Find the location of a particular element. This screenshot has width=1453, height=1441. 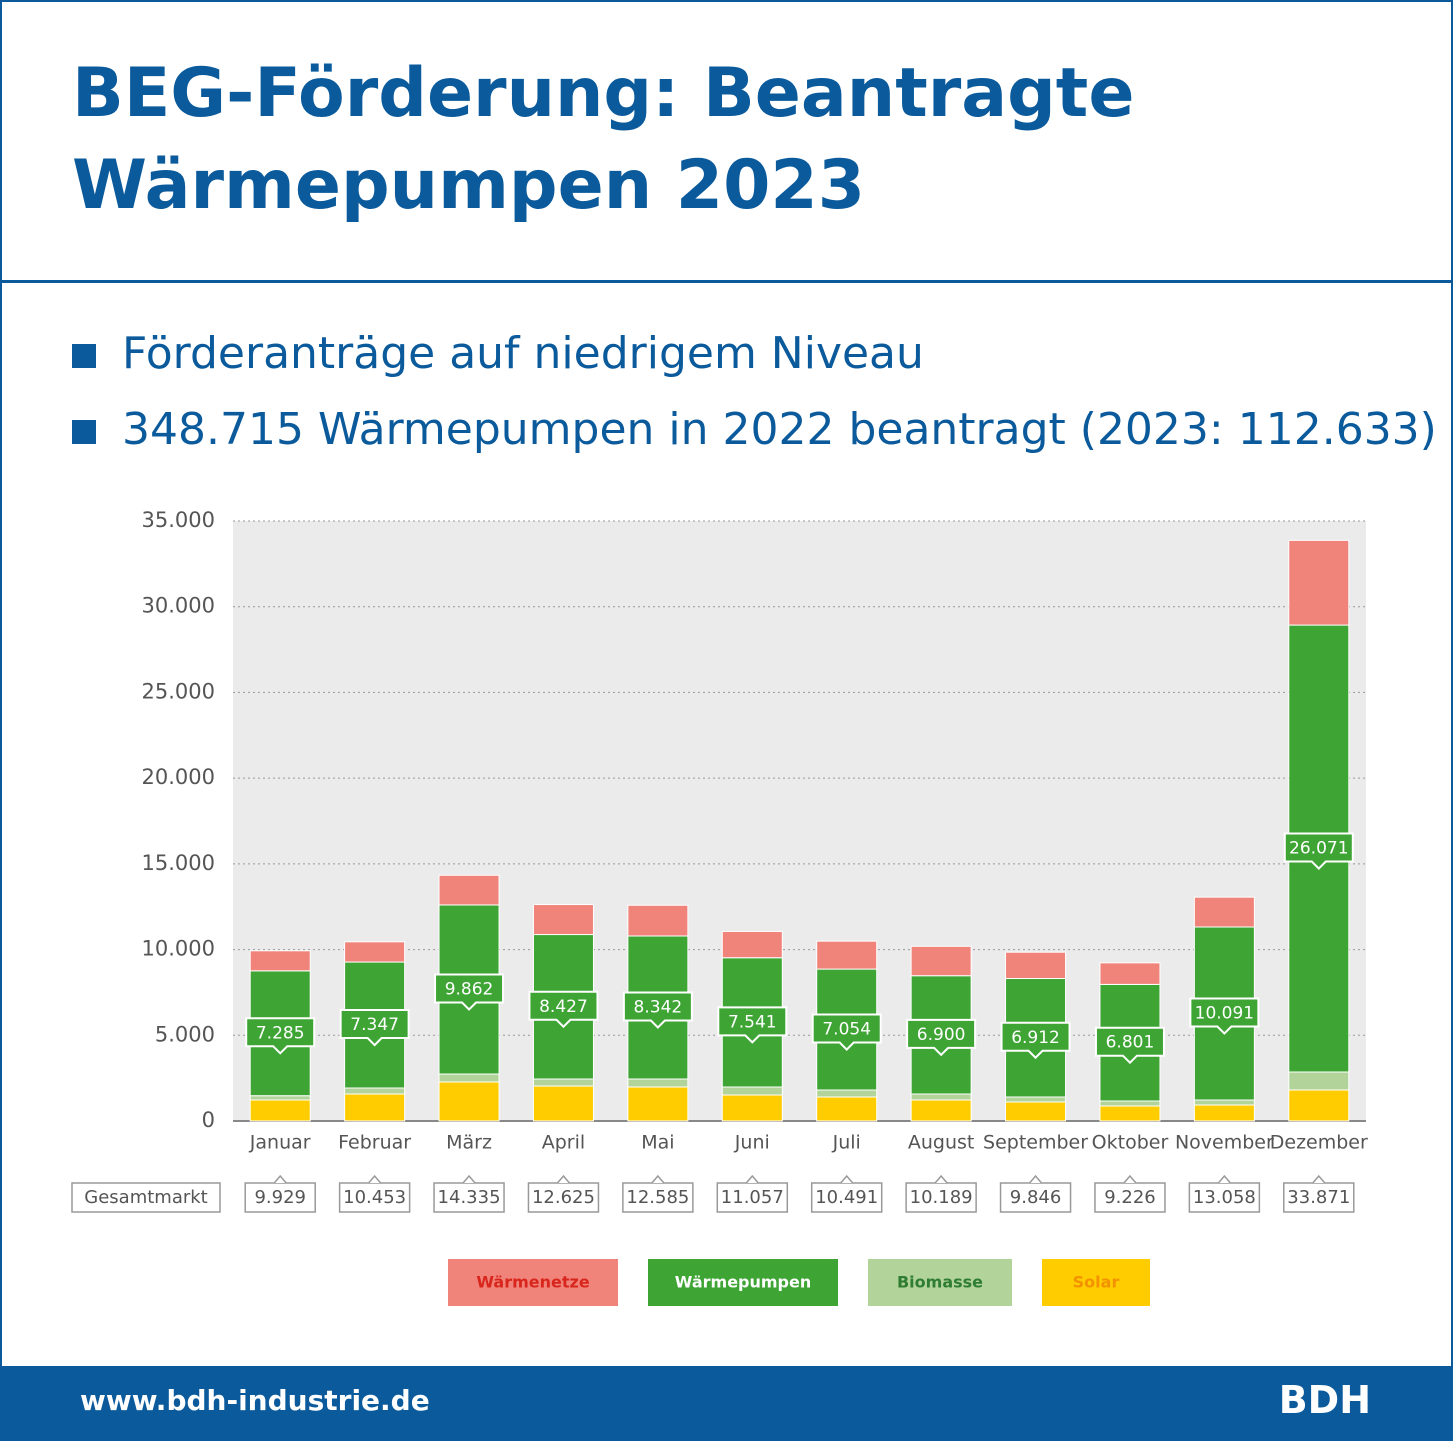

logo: BDH is located at coordinates (1324, 1400).